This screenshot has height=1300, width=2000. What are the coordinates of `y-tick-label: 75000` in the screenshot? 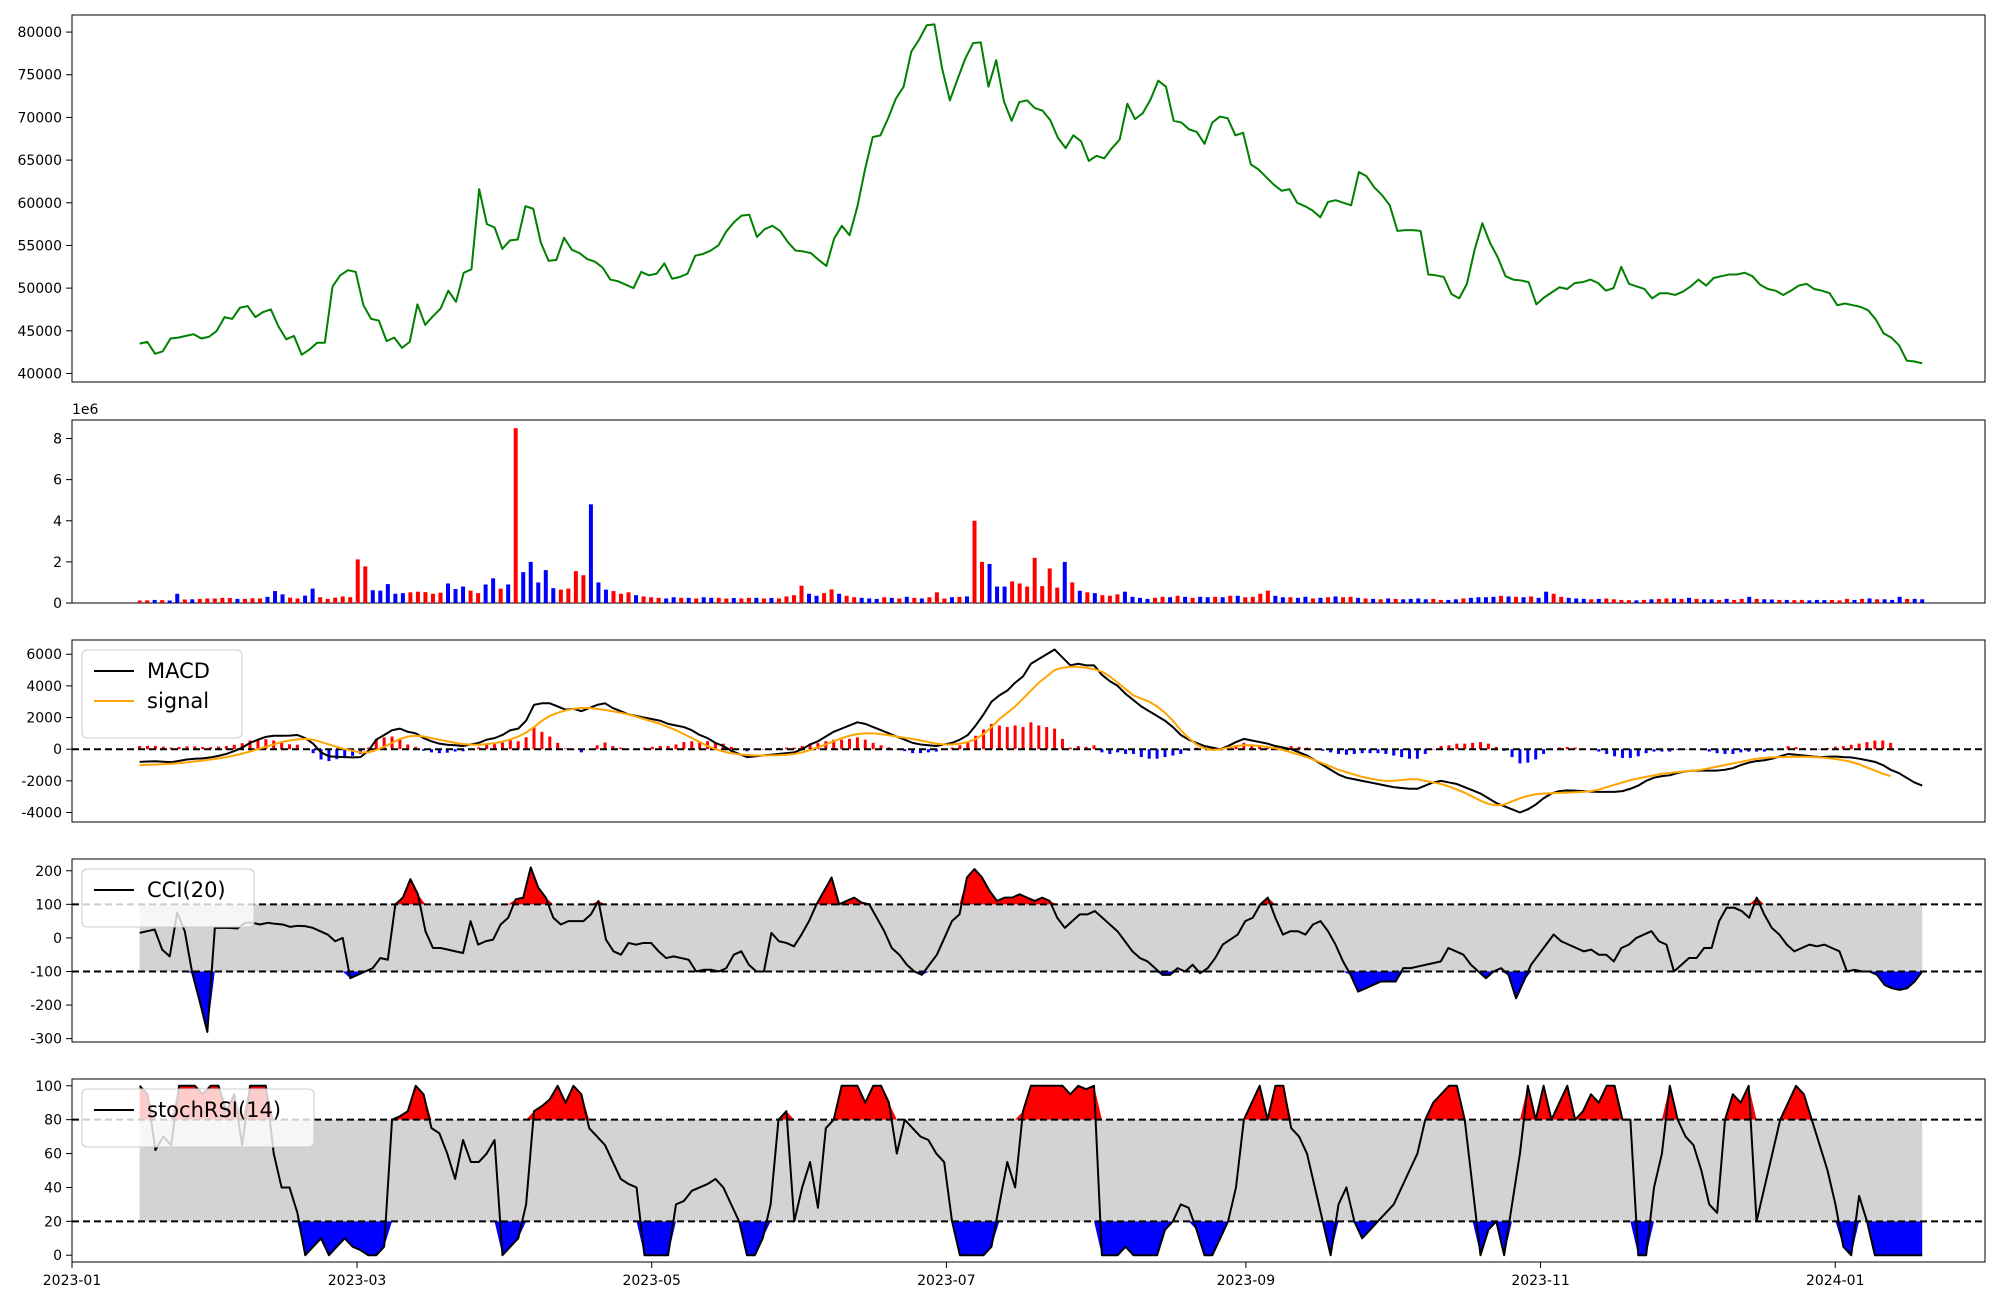 It's located at (39, 76).